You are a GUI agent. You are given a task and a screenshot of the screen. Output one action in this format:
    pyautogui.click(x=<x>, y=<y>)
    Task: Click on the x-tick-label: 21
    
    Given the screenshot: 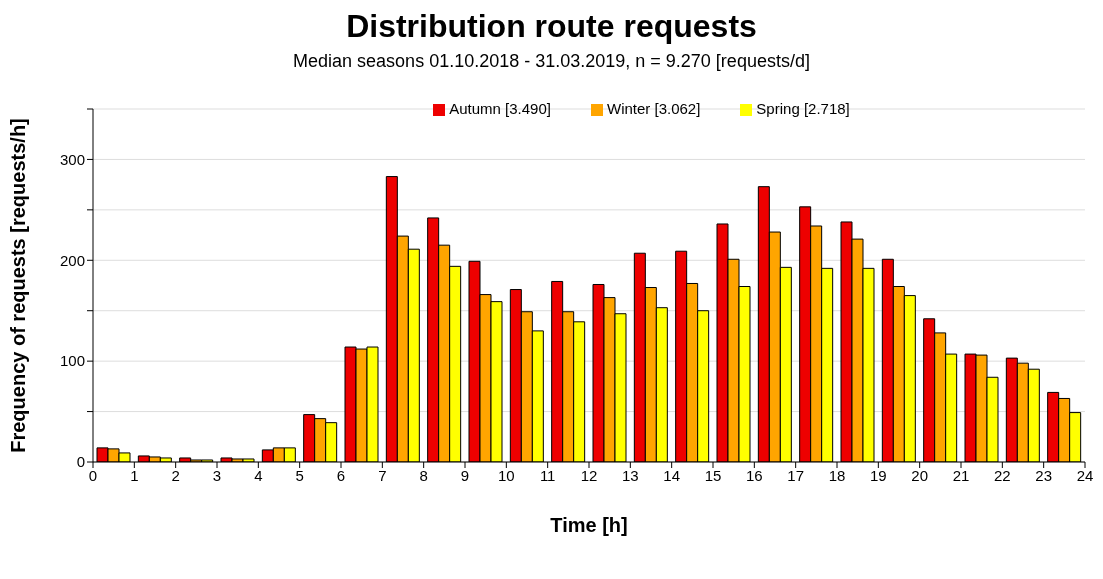 What is the action you would take?
    pyautogui.click(x=961, y=475)
    